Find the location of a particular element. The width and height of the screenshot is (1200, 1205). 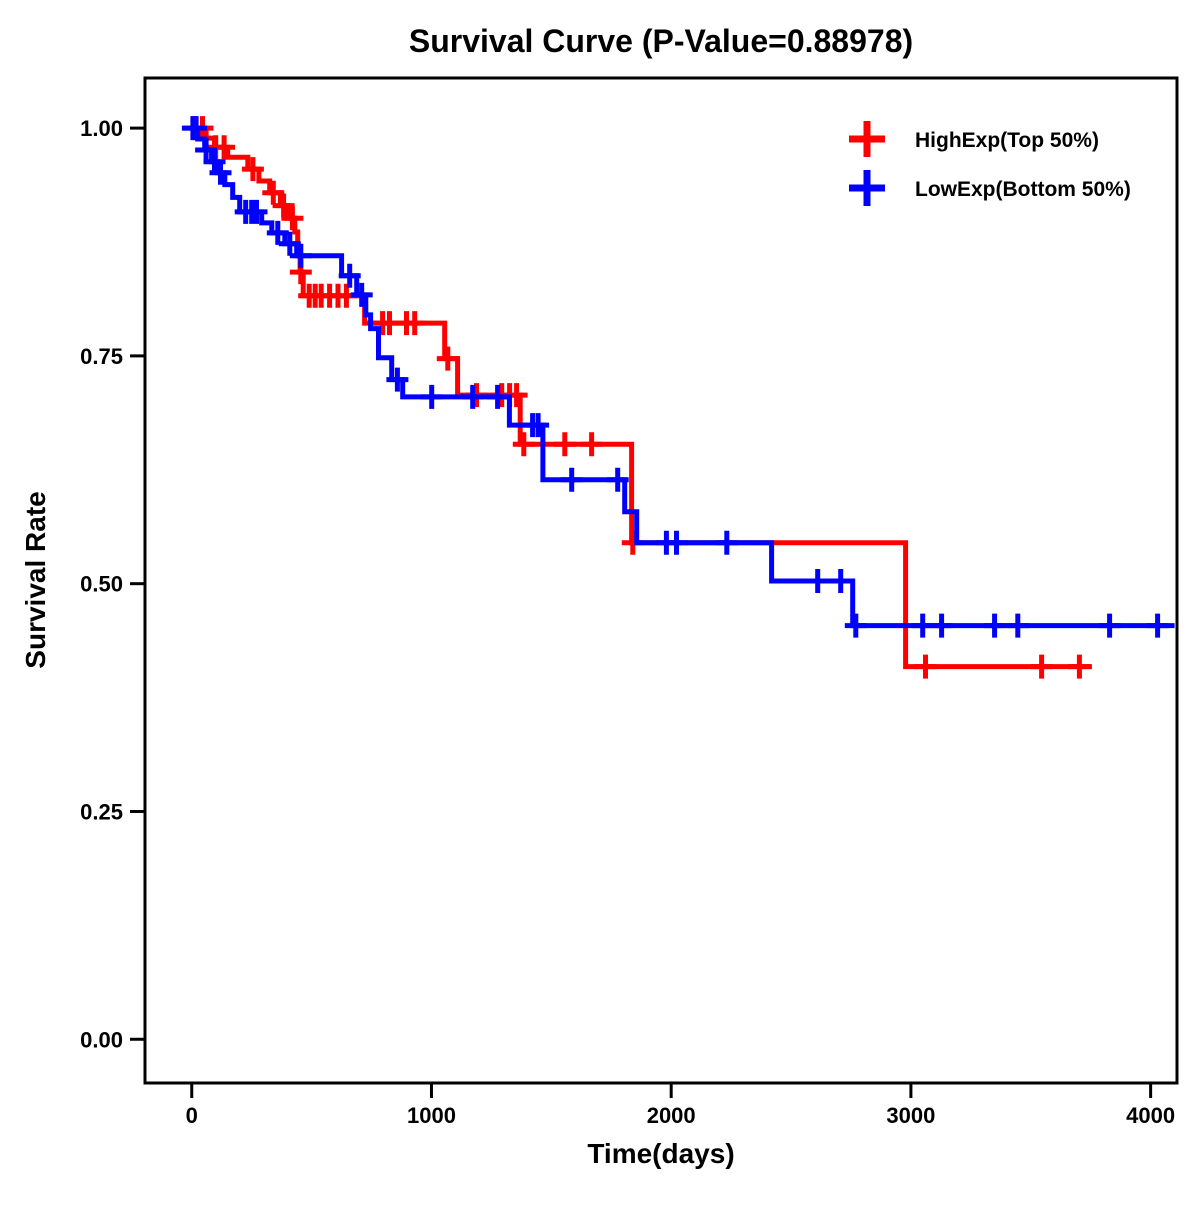

legend-highexp-label: HighExp(Top 50%) is located at coordinates (1007, 140).